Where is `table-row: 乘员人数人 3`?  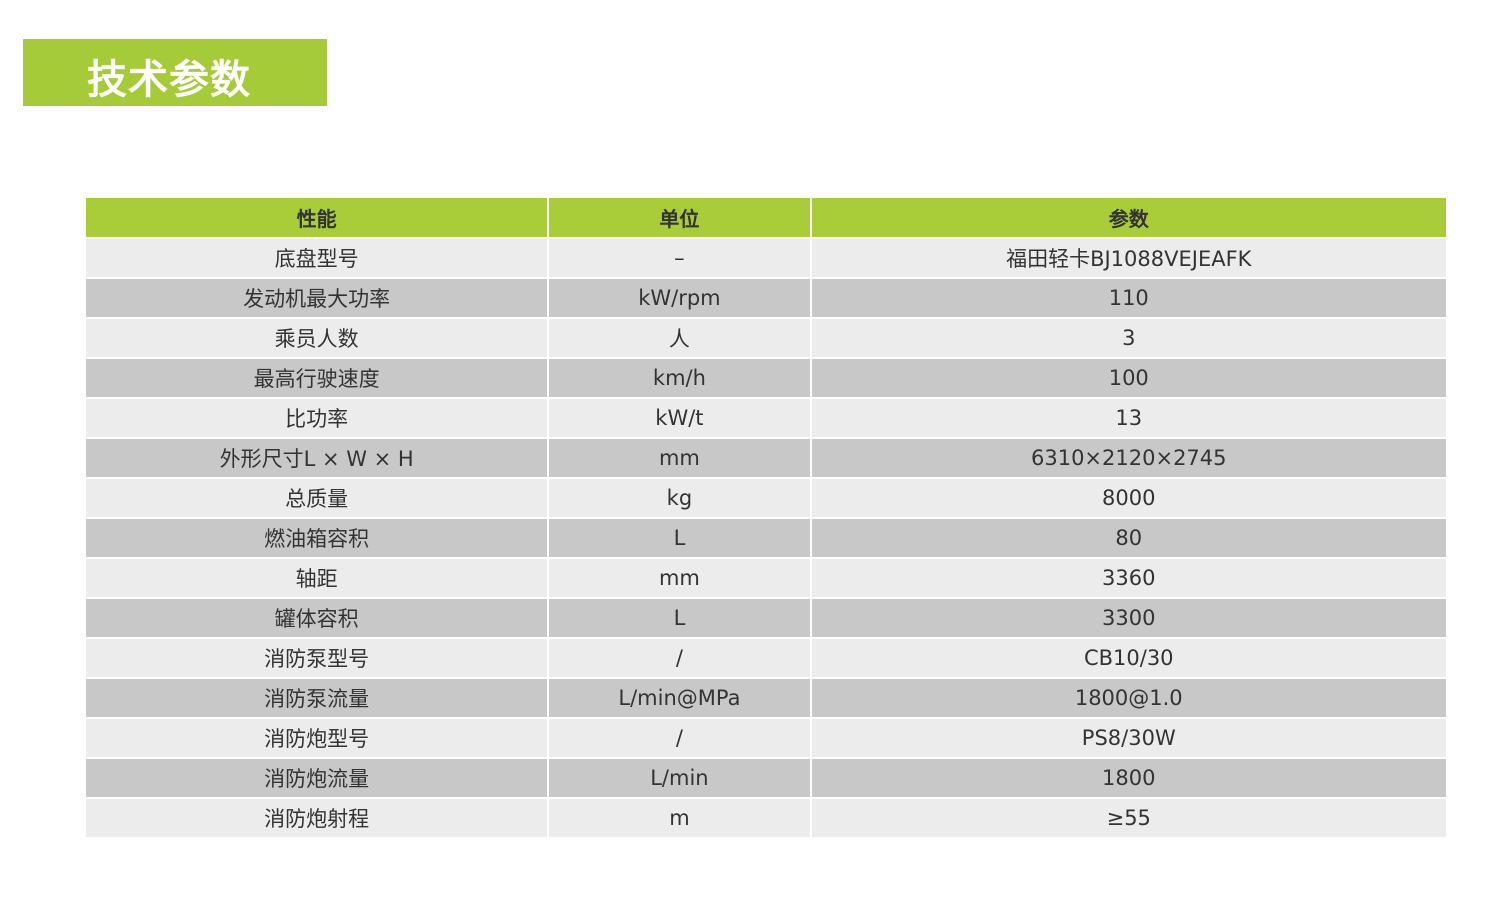 table-row: 乘员人数人 3 is located at coordinates (766, 338).